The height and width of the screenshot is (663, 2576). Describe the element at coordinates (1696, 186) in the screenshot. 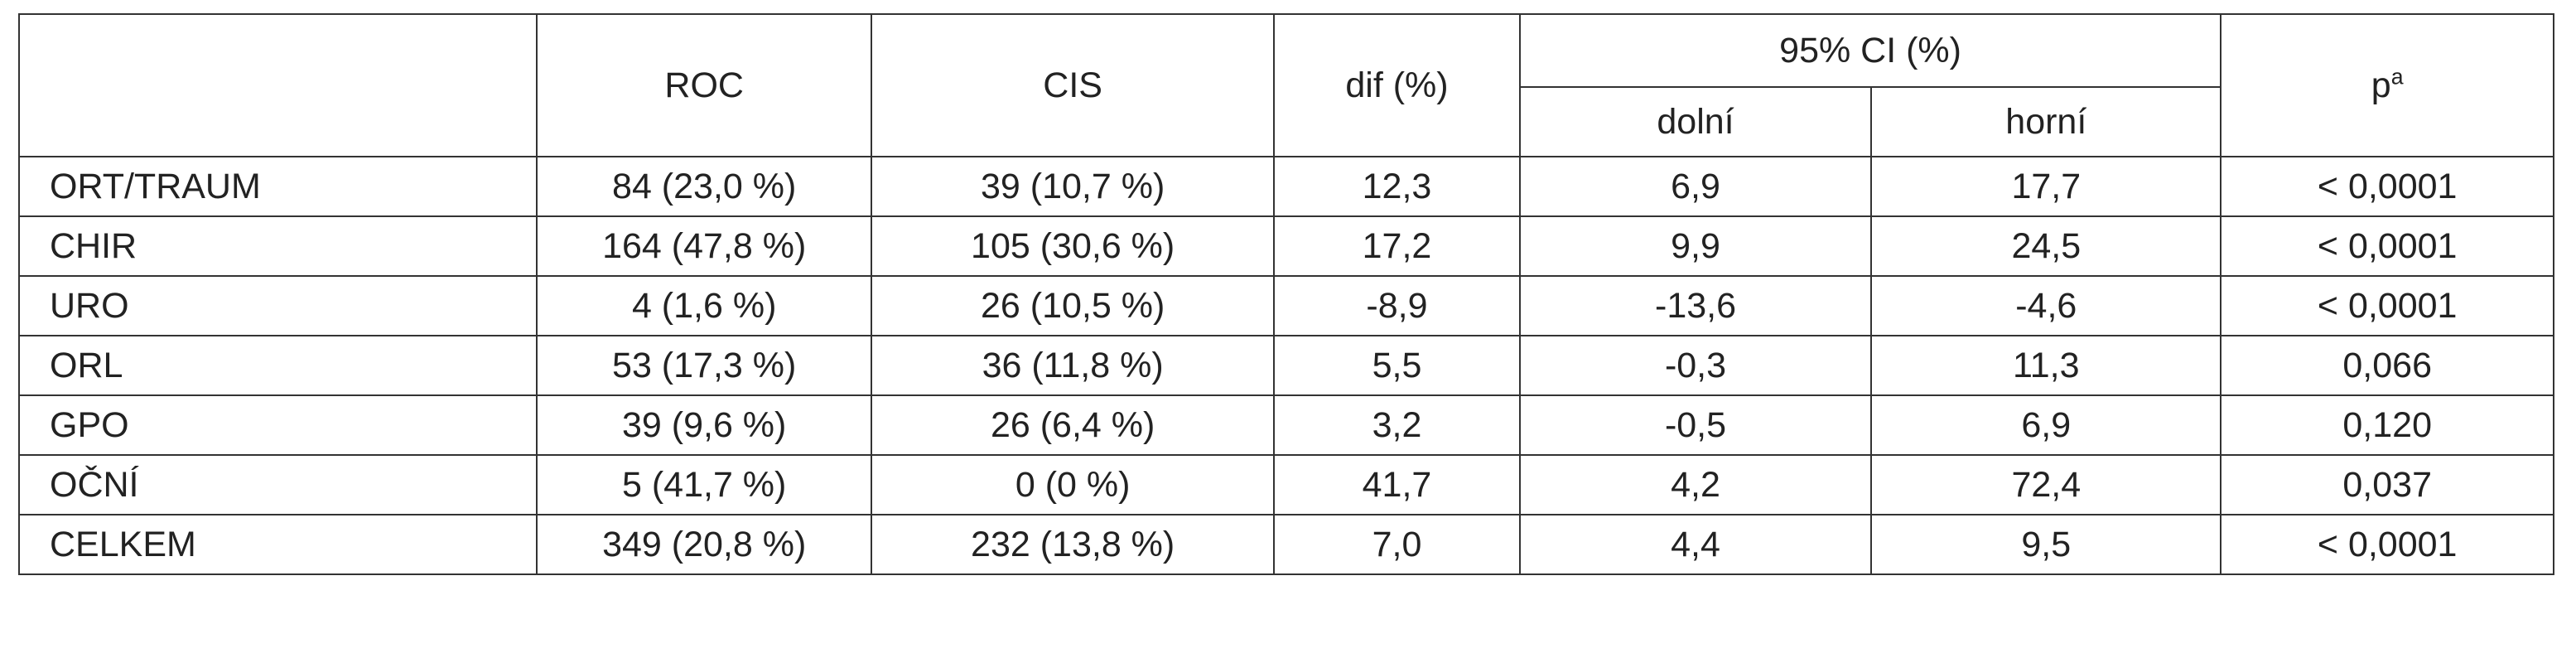

I see `ci-lower-cell: 6,9` at that location.